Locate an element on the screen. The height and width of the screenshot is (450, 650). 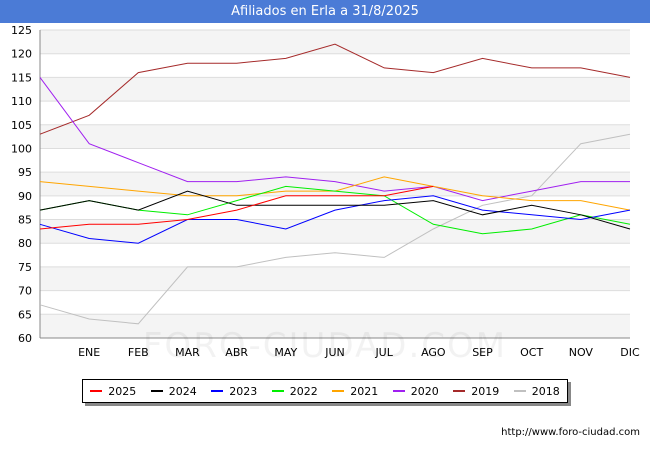
watermark: FORO-CIUDAD.COM is located at coordinates (325, 346).